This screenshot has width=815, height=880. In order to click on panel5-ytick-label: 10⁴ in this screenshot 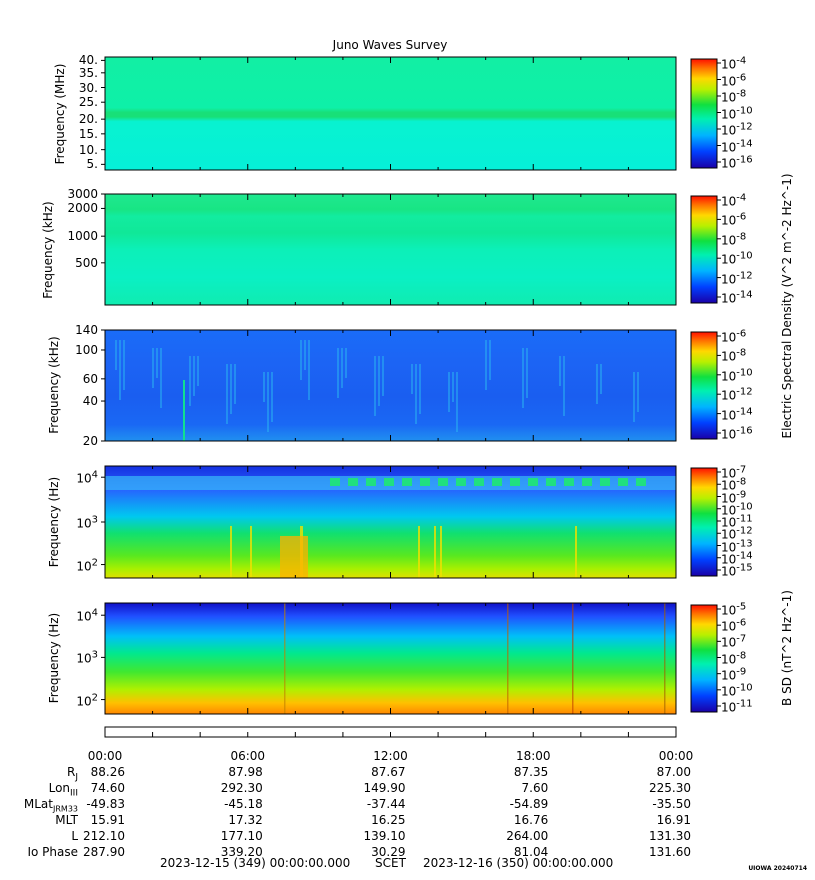, I will do `click(87, 615)`.